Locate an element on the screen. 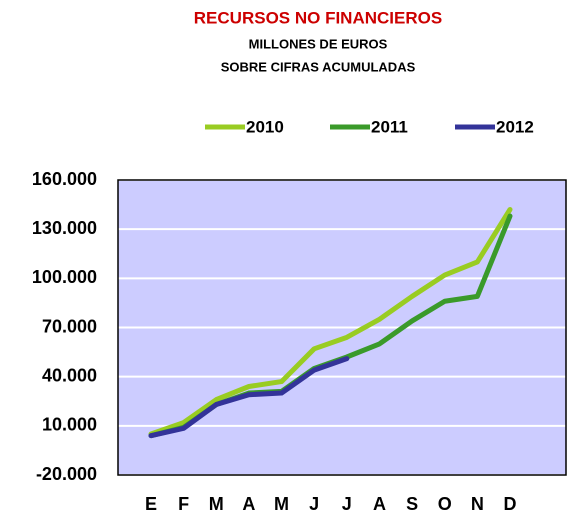 This screenshot has height=516, width=571. legend-label: 2010 is located at coordinates (265, 126).